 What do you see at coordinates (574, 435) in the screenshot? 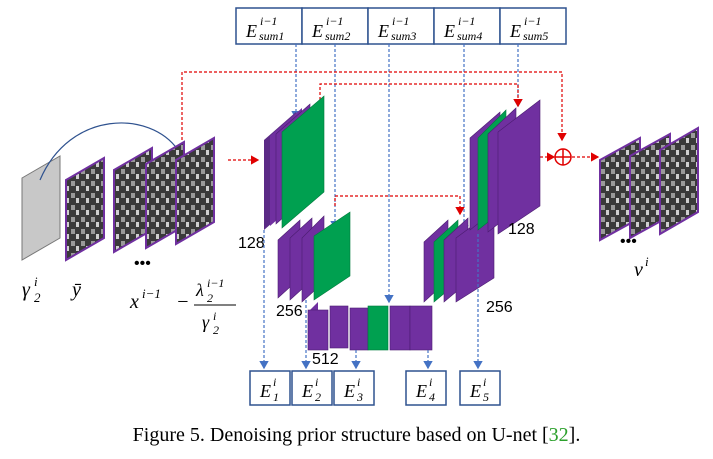
I see `caption-end: ].` at bounding box center [574, 435].